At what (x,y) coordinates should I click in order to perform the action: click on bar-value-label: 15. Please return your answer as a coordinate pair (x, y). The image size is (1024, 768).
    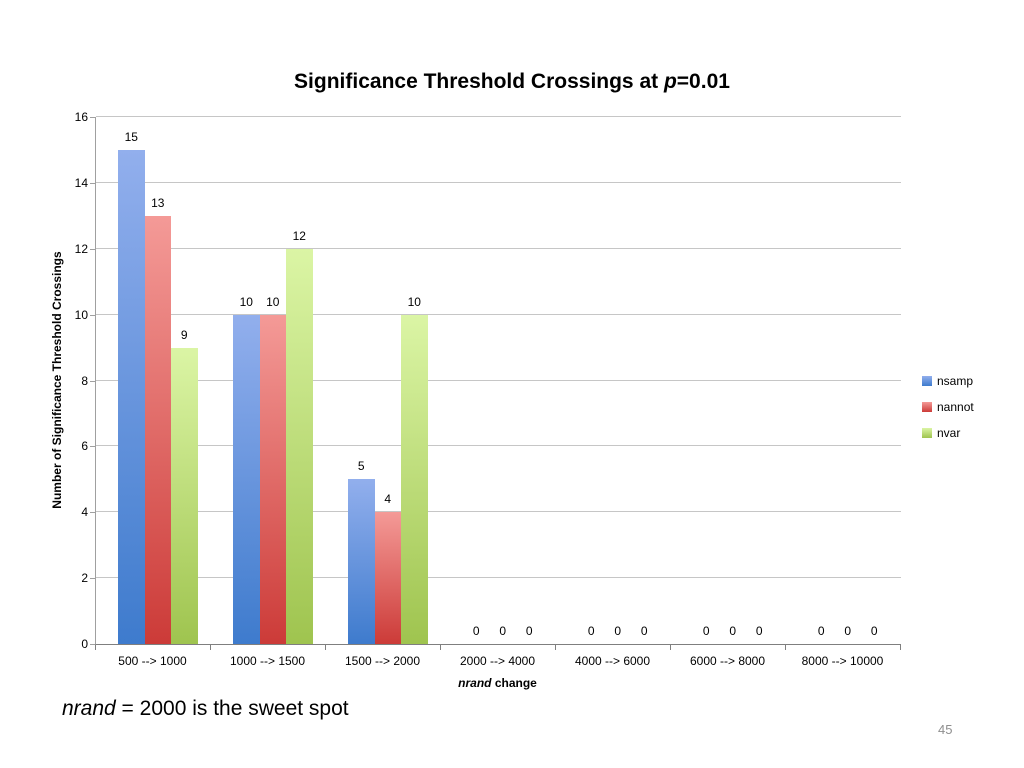
    Looking at the image, I should click on (131, 136).